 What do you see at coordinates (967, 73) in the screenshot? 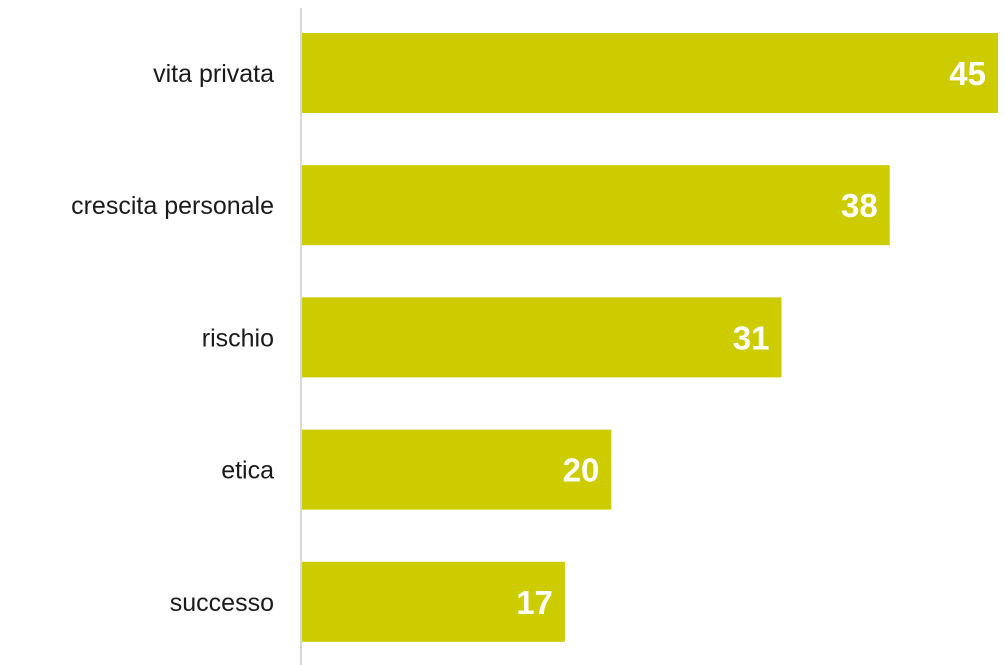
I see `value-label-vita-privata: 45` at bounding box center [967, 73].